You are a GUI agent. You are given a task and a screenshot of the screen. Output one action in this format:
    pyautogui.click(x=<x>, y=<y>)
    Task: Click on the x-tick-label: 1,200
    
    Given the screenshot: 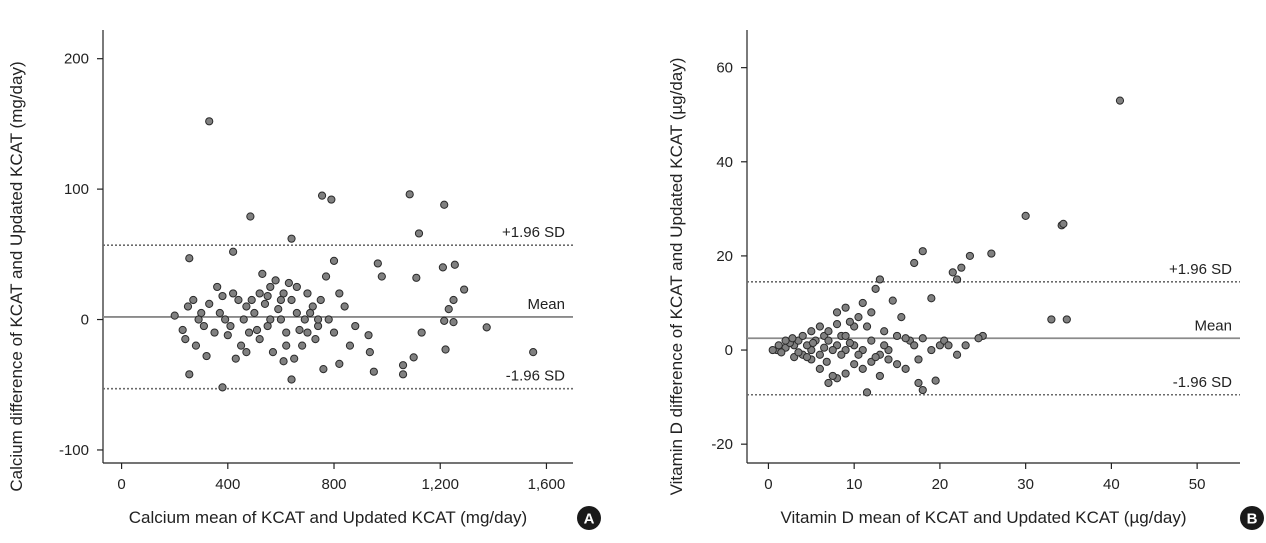 What is the action you would take?
    pyautogui.click(x=440, y=484)
    